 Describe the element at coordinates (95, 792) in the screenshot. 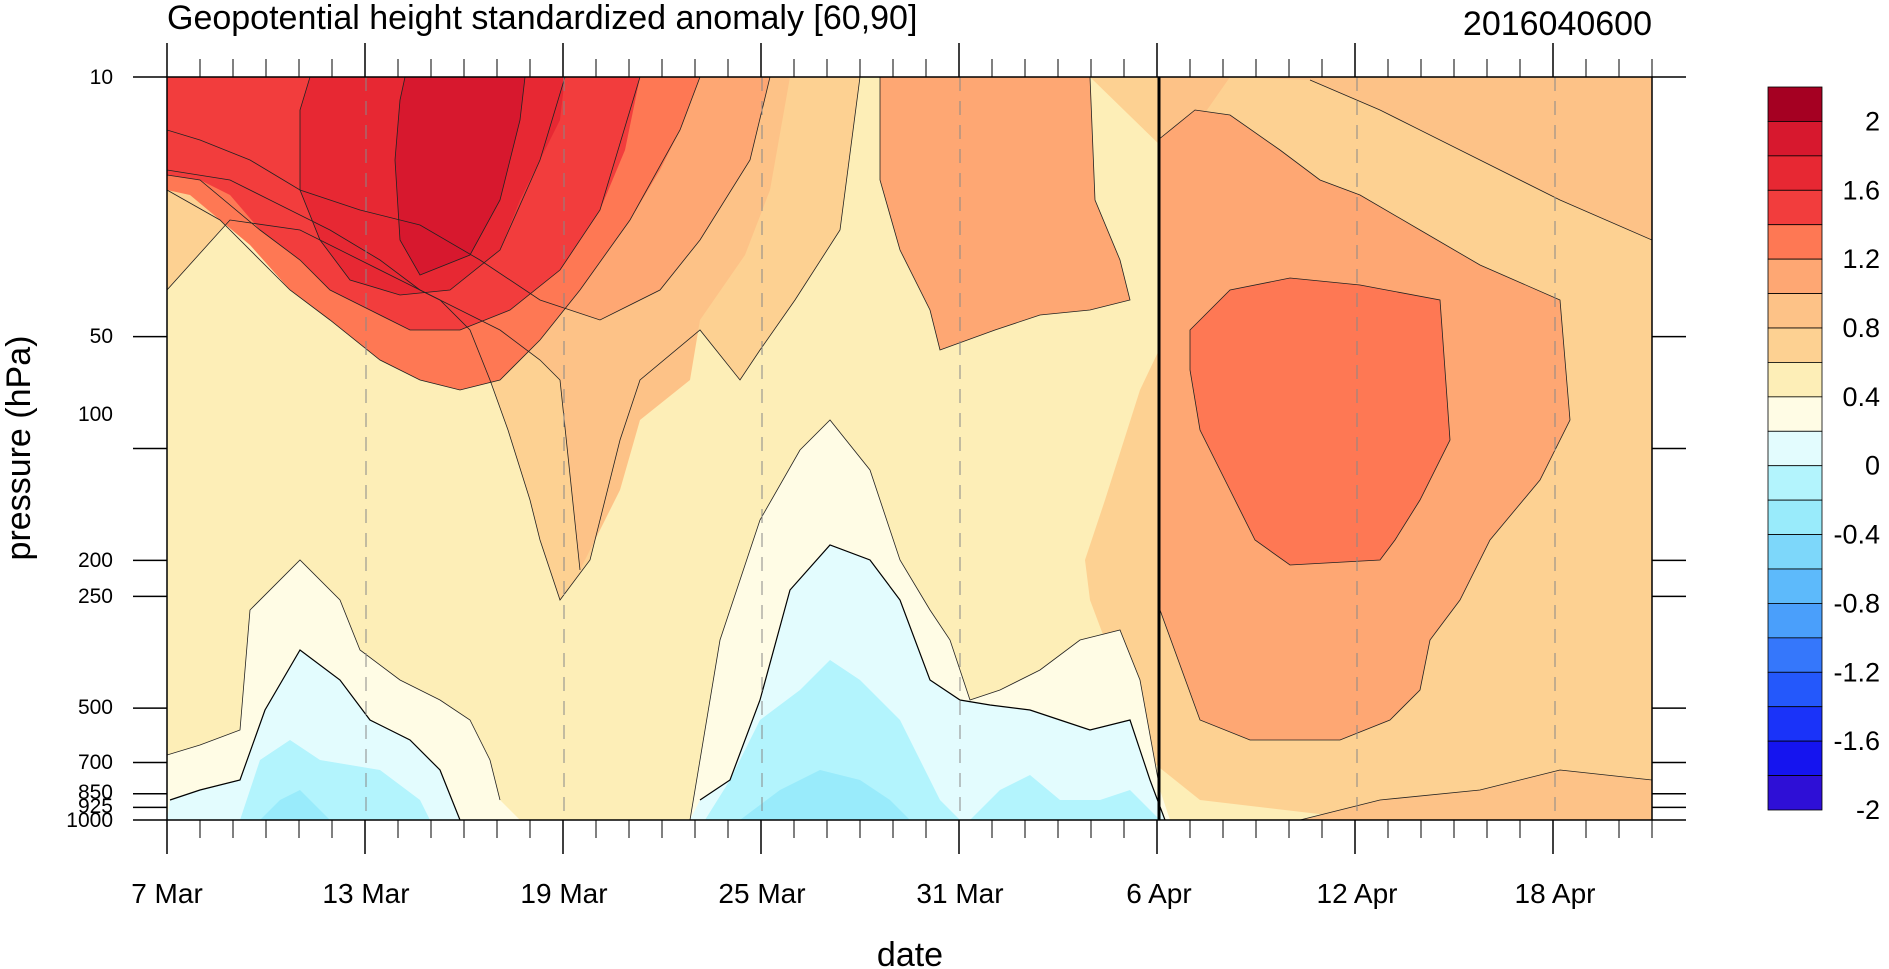

I see `y-tick-label: 850` at that location.